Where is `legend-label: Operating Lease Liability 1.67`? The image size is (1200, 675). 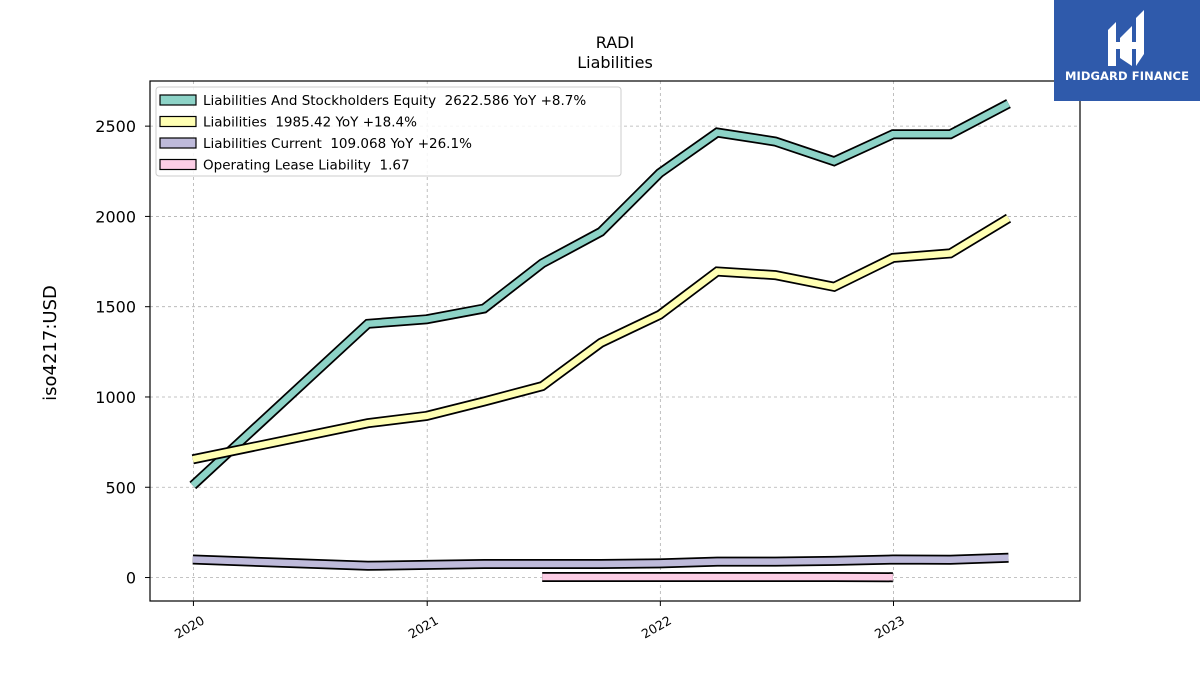
legend-label: Operating Lease Liability 1.67 is located at coordinates (306, 166).